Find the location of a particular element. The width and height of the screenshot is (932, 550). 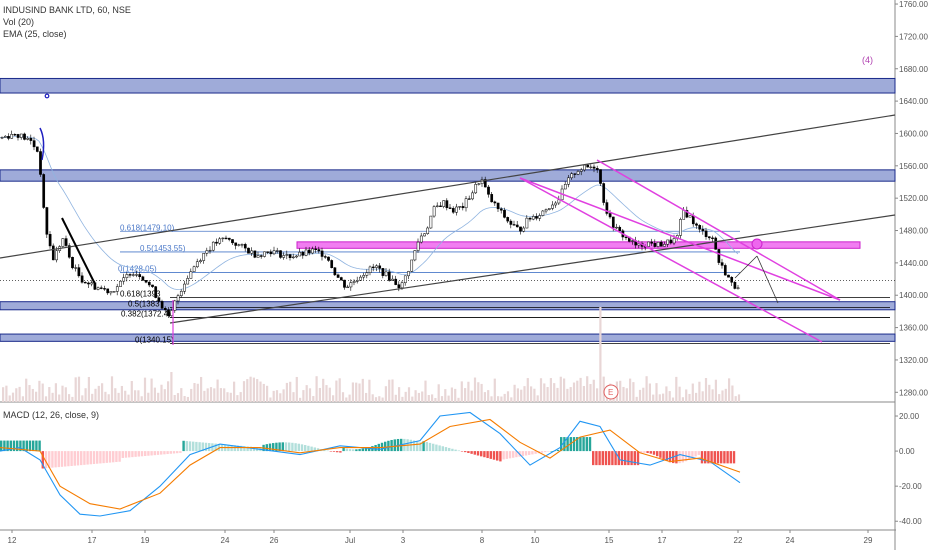

price-tick-label: 1480.00 is located at coordinates (913, 231).